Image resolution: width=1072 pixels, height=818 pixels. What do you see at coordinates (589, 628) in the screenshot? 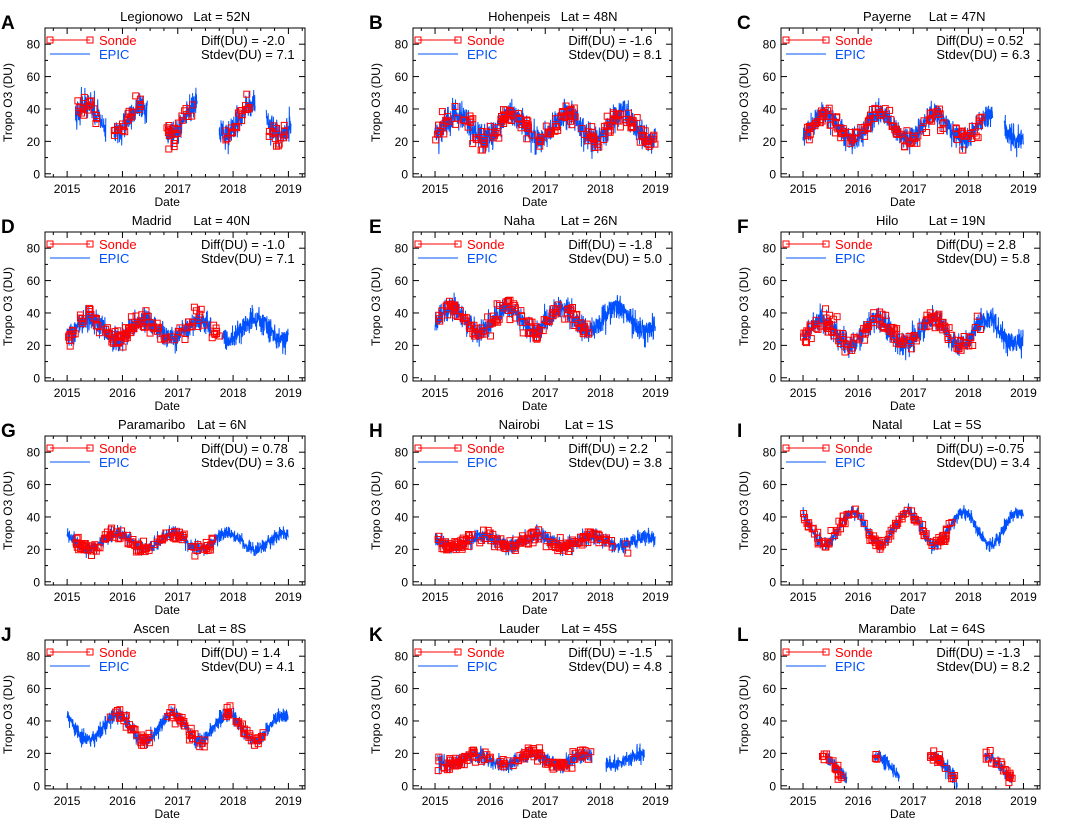
I see `panel-lat: Lat = 45S` at bounding box center [589, 628].